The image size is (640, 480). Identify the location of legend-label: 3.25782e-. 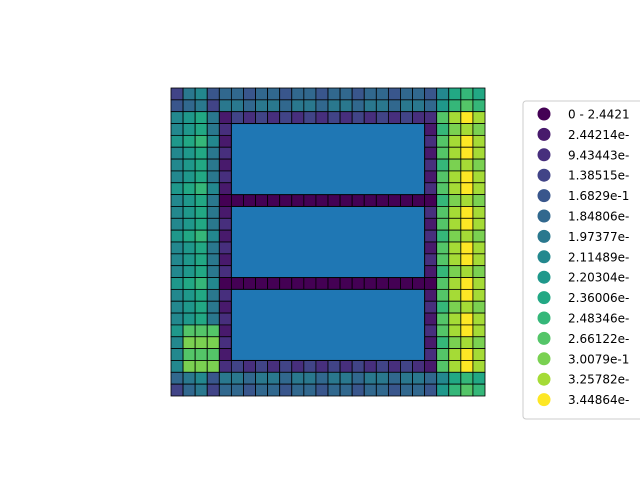
(598, 380).